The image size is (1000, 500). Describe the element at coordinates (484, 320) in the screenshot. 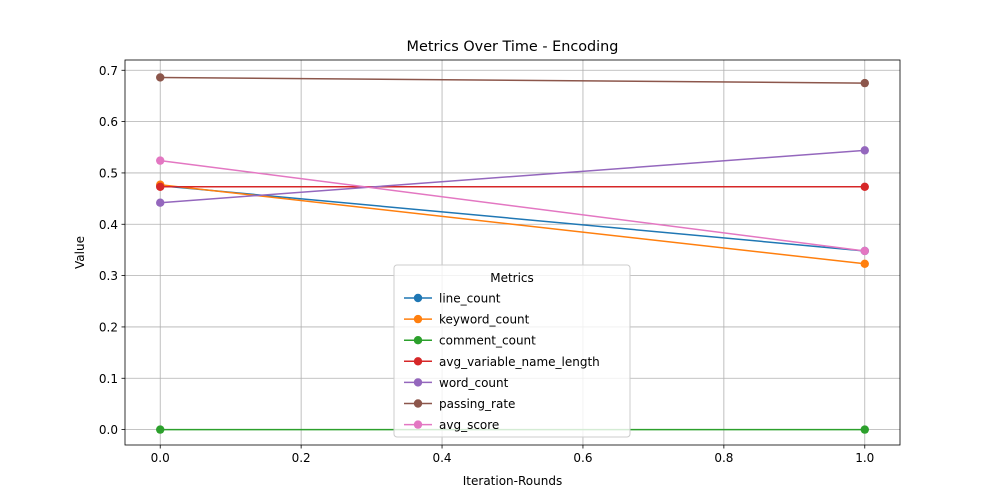

I see `legend-label-keyword-count: keyword_count` at that location.